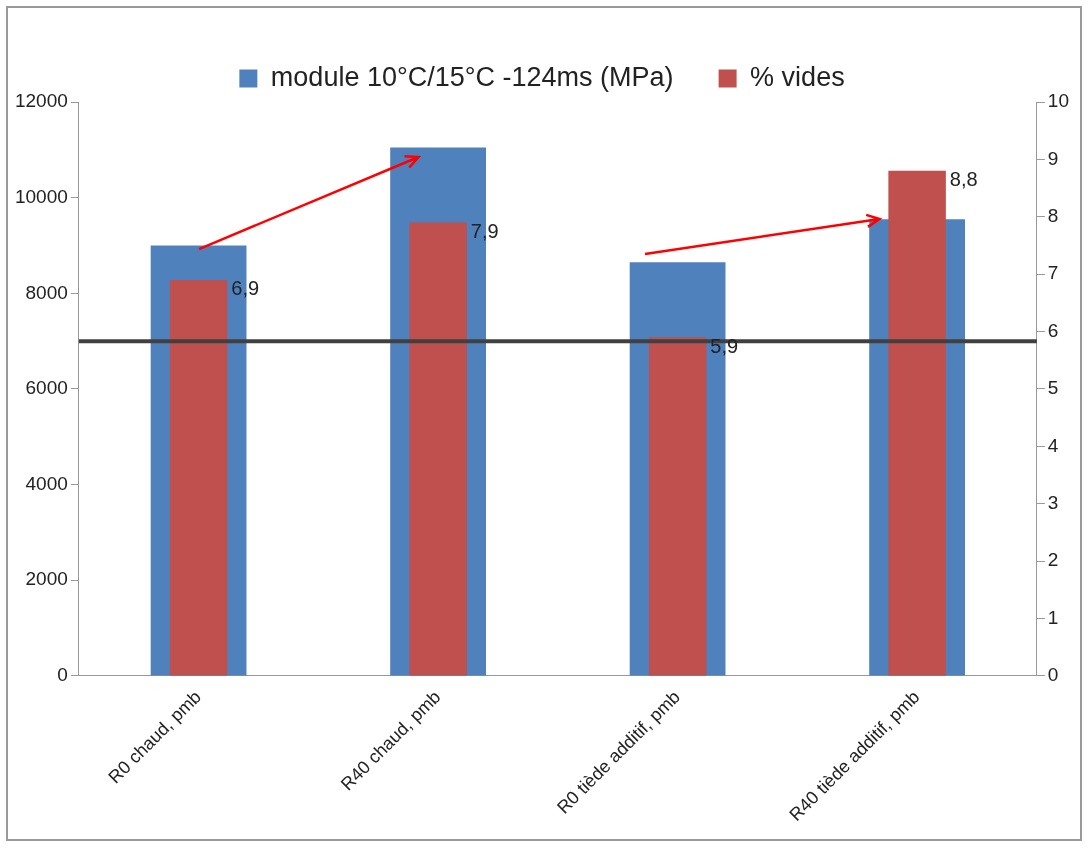 This screenshot has height=849, width=1092. Describe the element at coordinates (472, 76) in the screenshot. I see `legend-label: module 10°C/15°C -124ms (MPa)` at that location.